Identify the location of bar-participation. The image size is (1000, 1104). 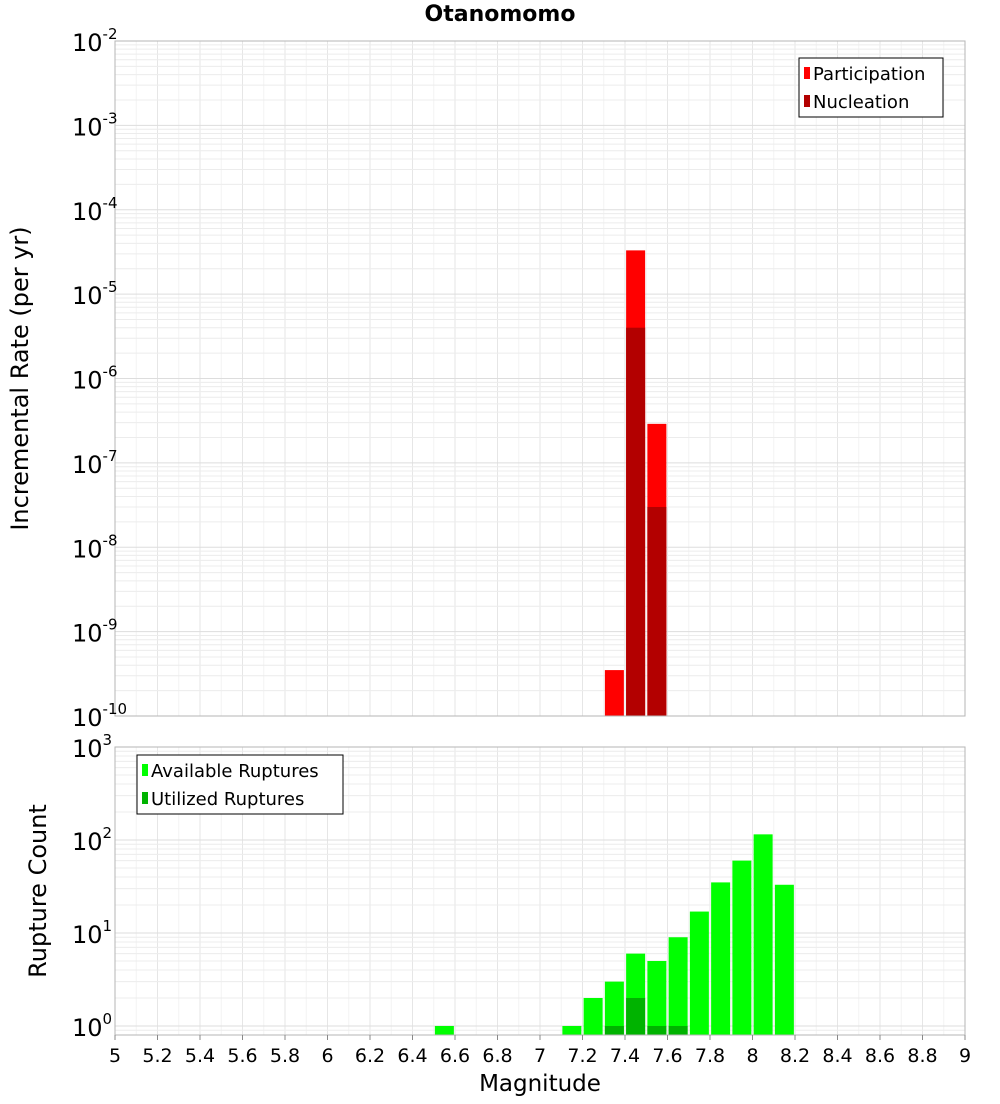
(614, 693).